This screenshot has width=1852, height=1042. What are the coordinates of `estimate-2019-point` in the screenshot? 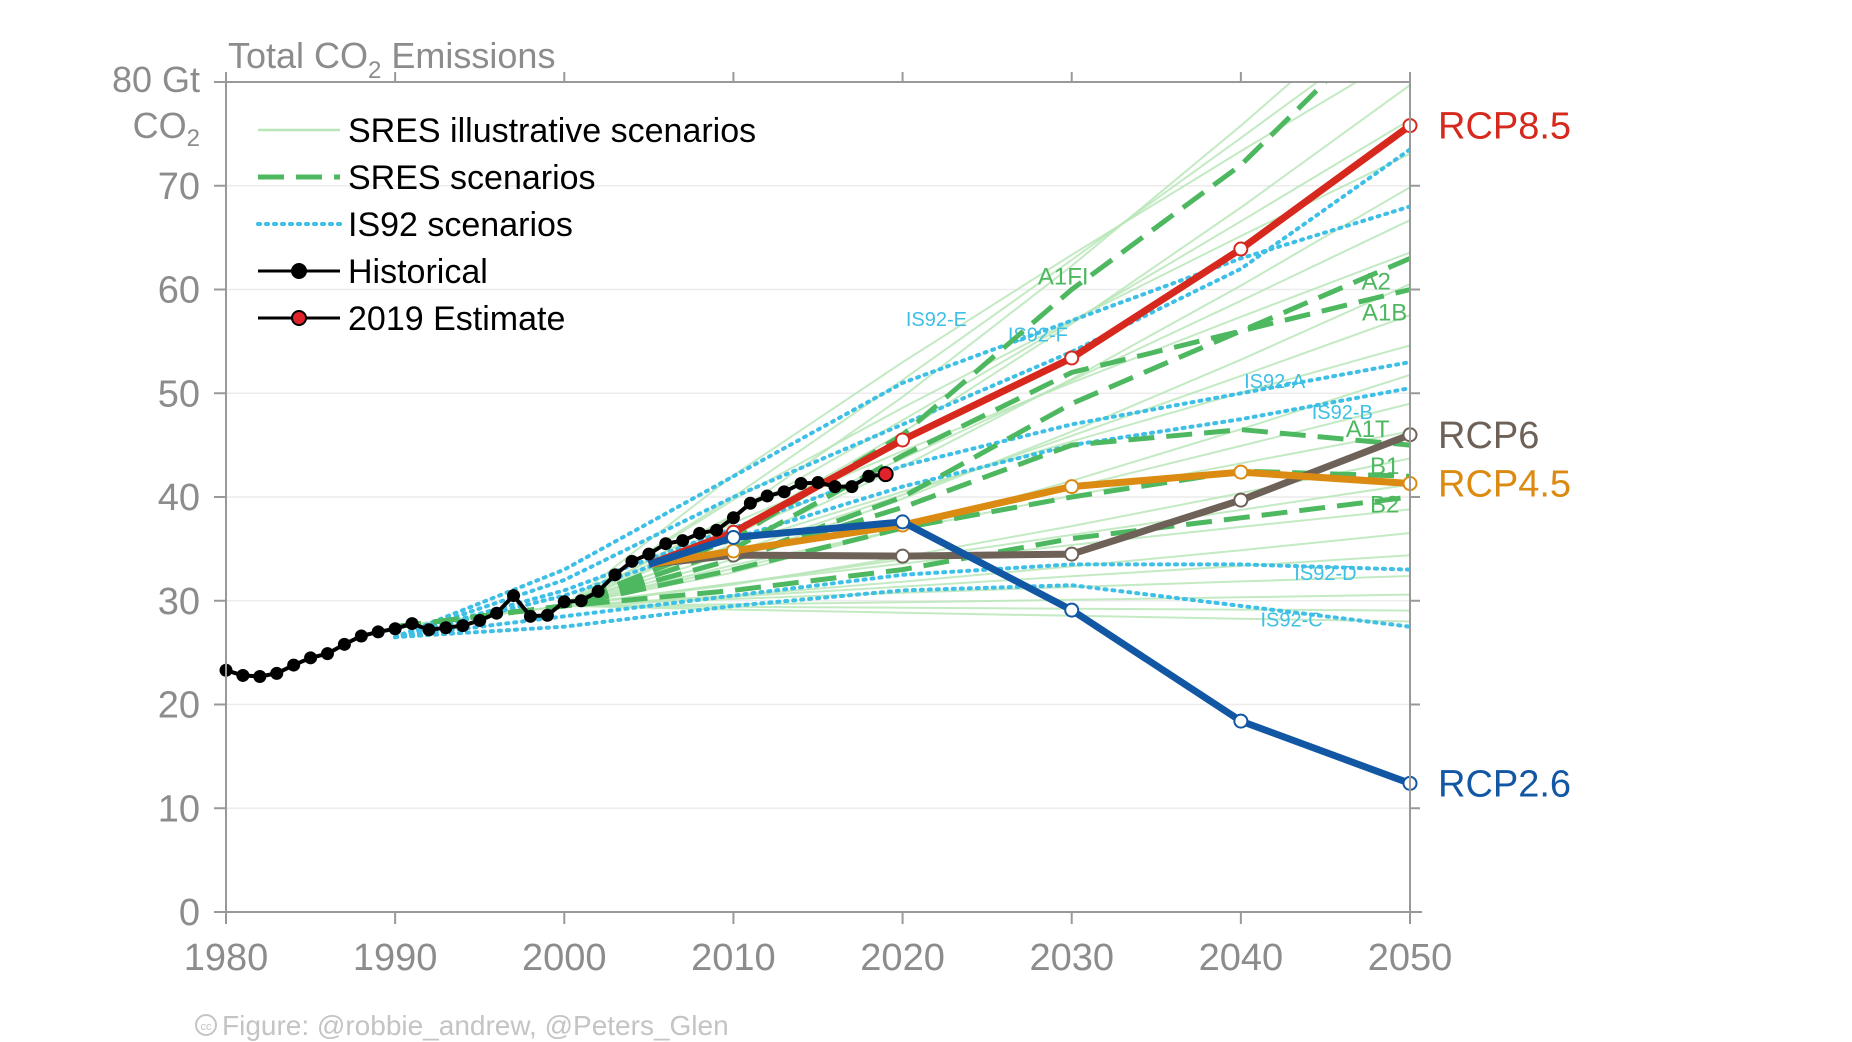 It's located at (885, 474).